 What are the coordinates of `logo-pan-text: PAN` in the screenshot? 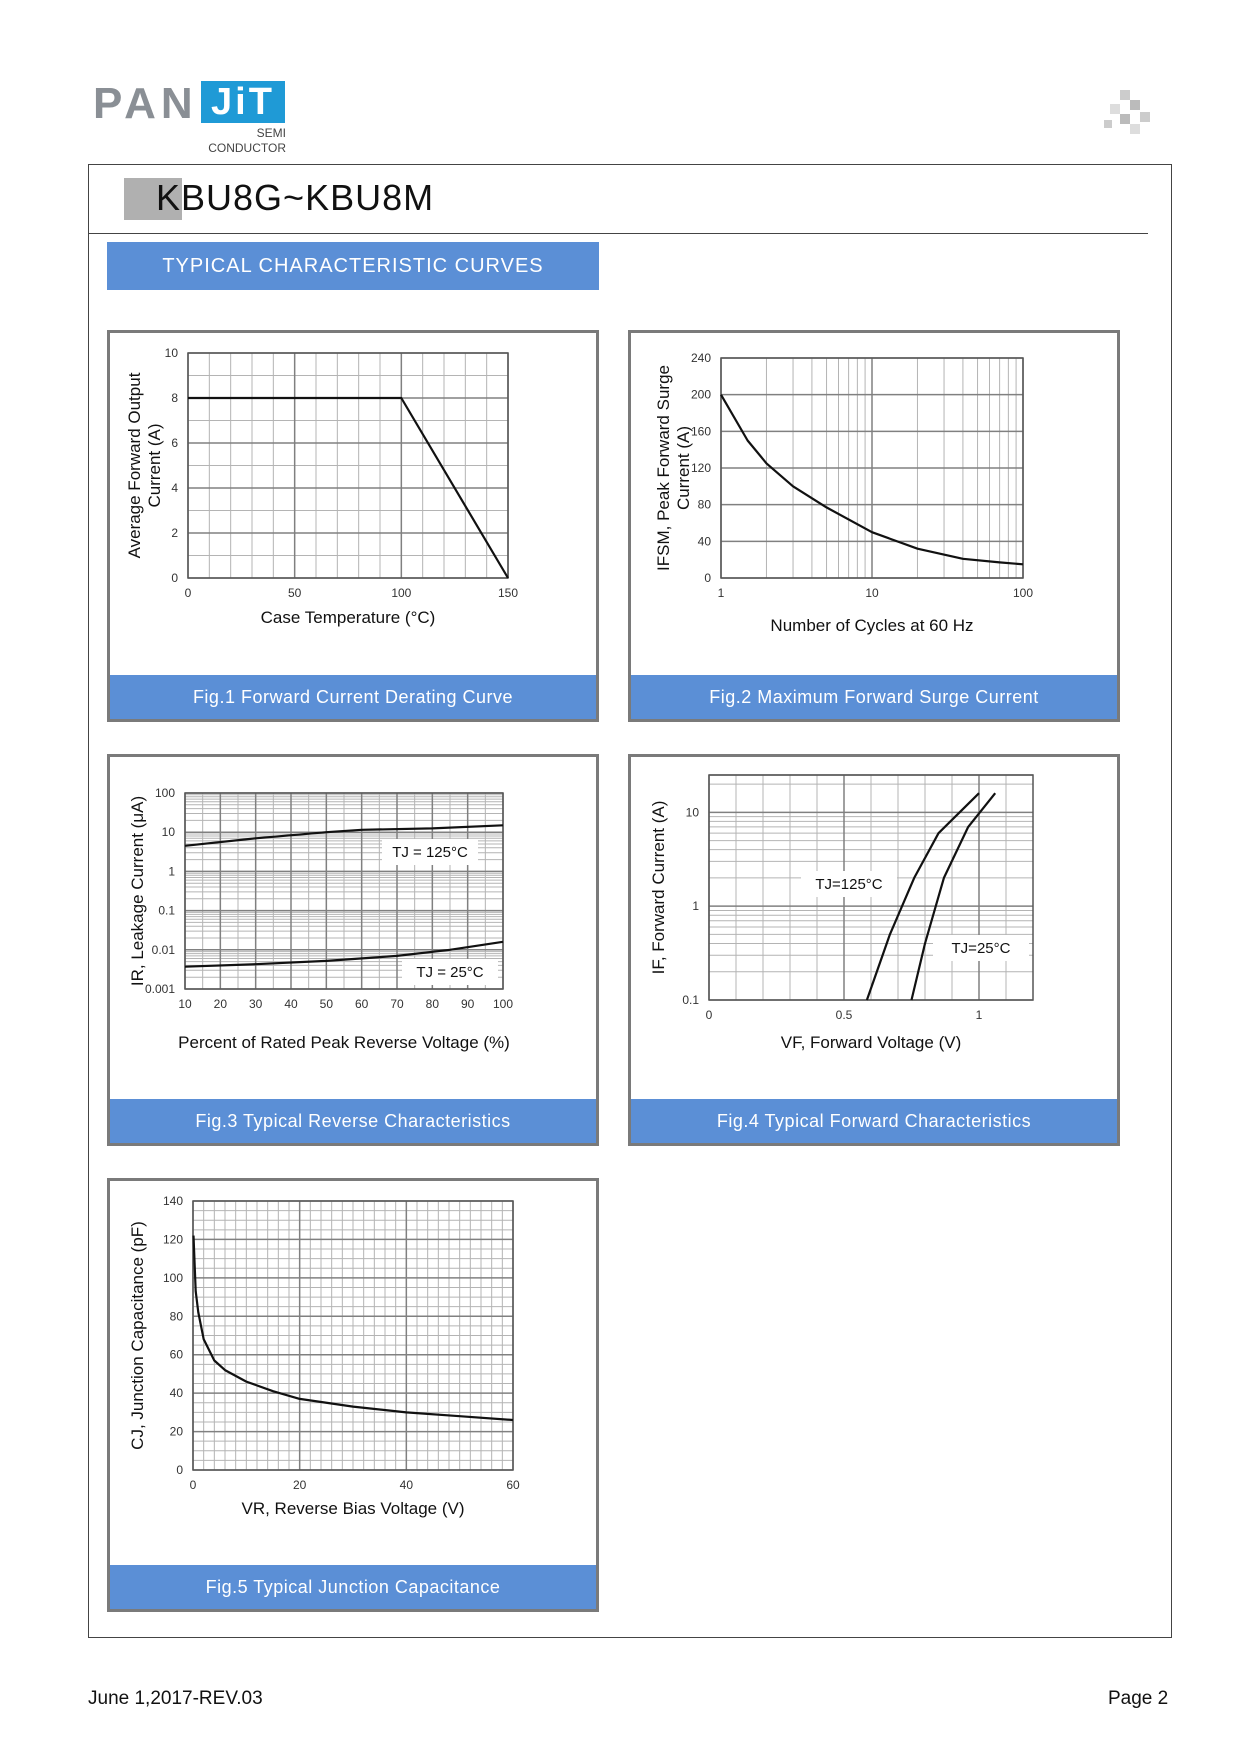 It's located at (145, 103).